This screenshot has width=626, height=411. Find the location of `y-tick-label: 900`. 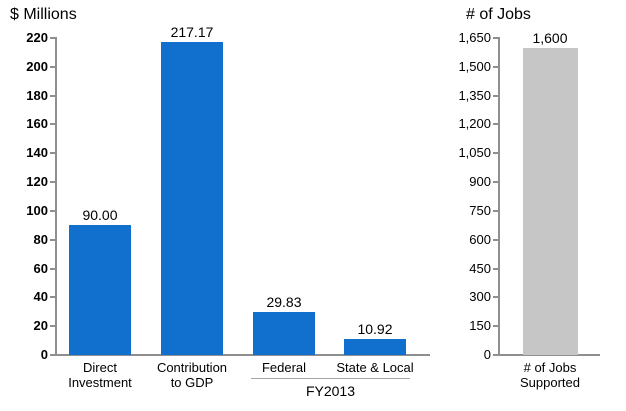

y-tick-label: 900 is located at coordinates (480, 182).